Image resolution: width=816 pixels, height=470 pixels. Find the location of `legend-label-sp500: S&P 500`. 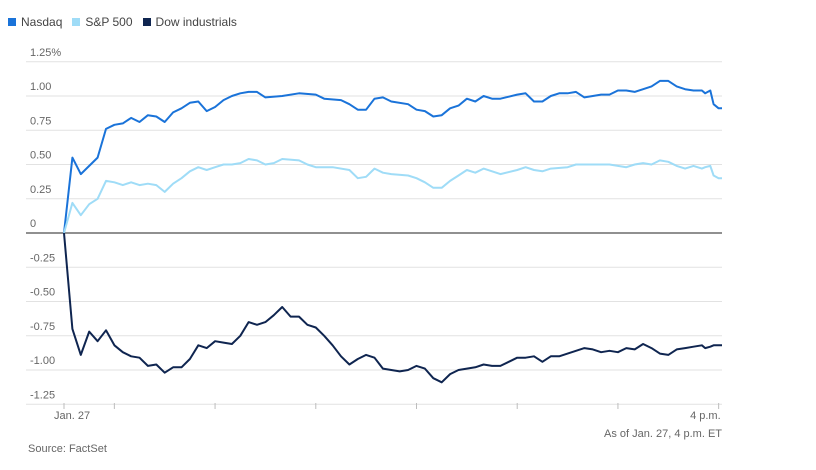

legend-label-sp500: S&P 500 is located at coordinates (109, 22).